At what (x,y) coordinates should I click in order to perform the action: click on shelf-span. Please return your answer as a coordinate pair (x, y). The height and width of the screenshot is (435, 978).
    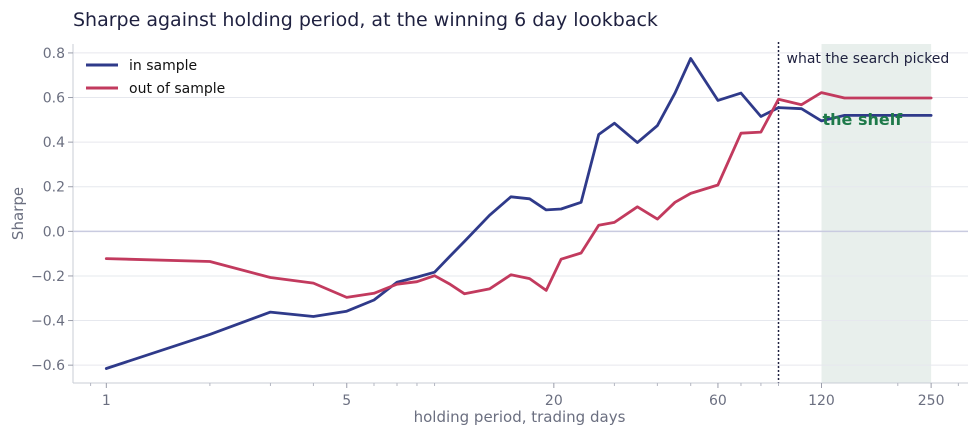
    Looking at the image, I should click on (876, 213).